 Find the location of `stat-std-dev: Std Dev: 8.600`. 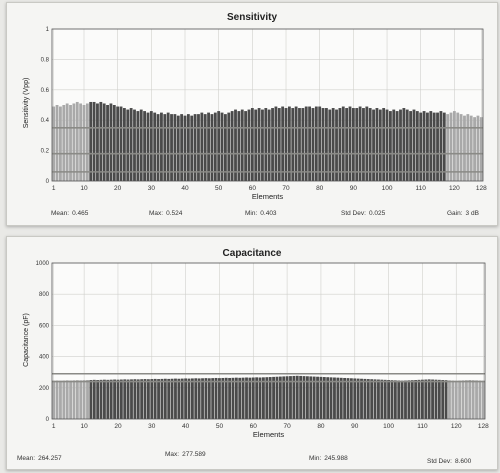

stat-std-dev: Std Dev: 8.600 is located at coordinates (449, 461).